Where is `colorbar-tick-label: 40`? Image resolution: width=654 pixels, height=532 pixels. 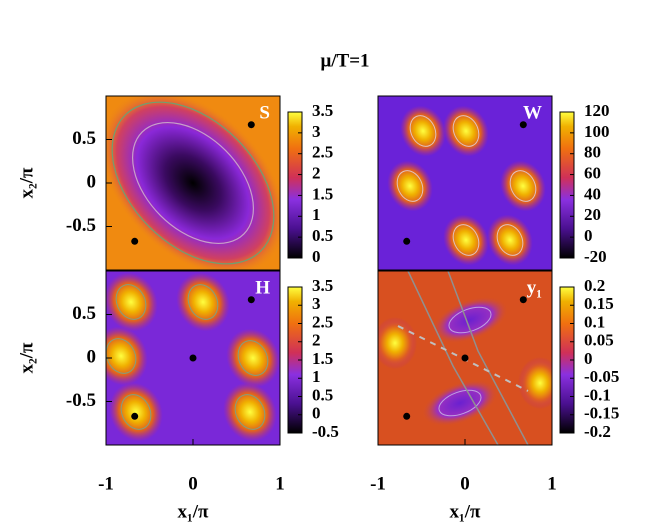 colorbar-tick-label: 40 is located at coordinates (592, 193).